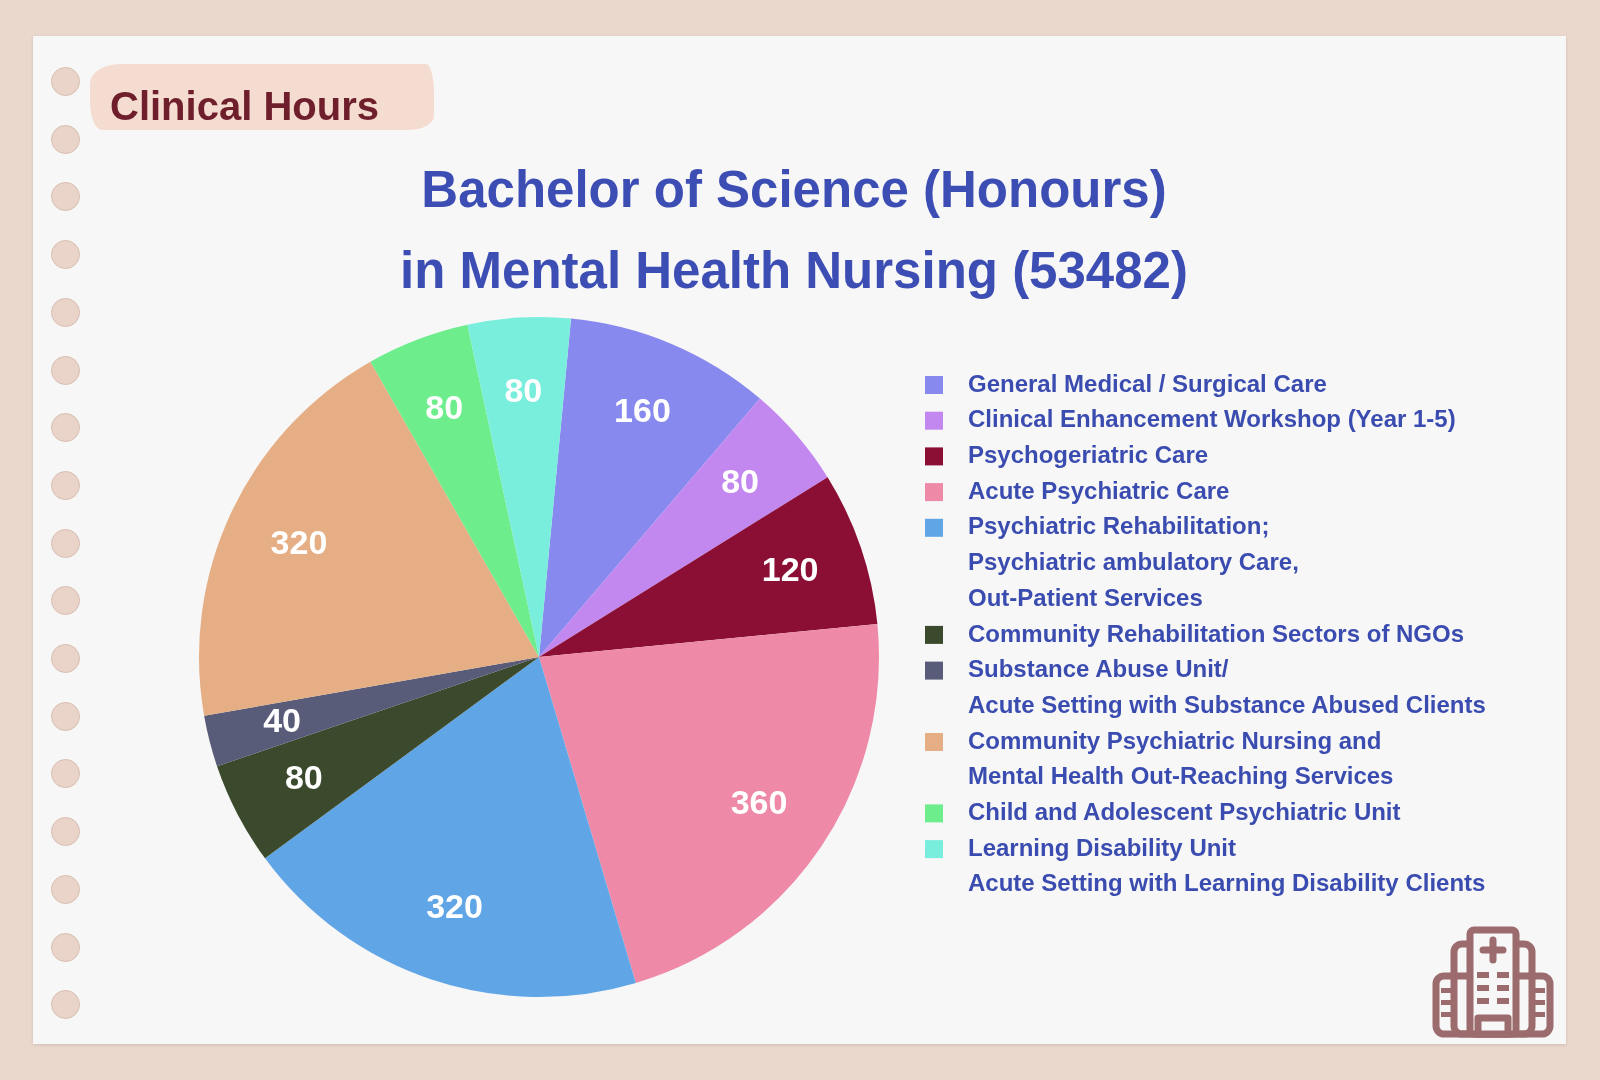 The image size is (1600, 1080). Describe the element at coordinates (1227, 686) in the screenshot. I see `legend-label: Substance Abuse Unit/ Acute Setting with Substance Abused Clients` at that location.